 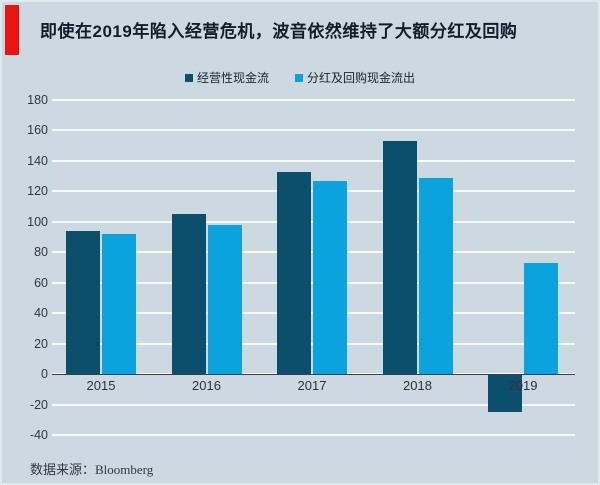 I want to click on y-axis-tick-label: 180, so click(x=37, y=100).